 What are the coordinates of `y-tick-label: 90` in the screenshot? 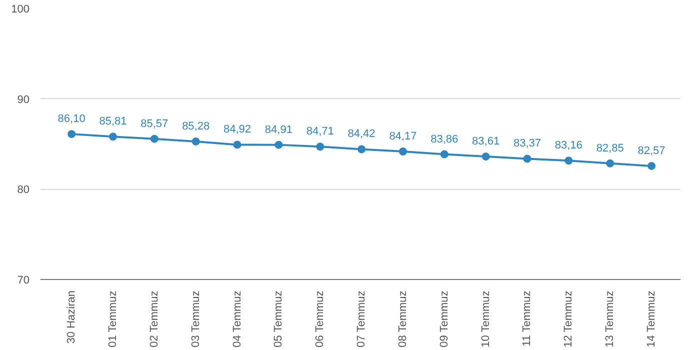 It's located at (23, 100).